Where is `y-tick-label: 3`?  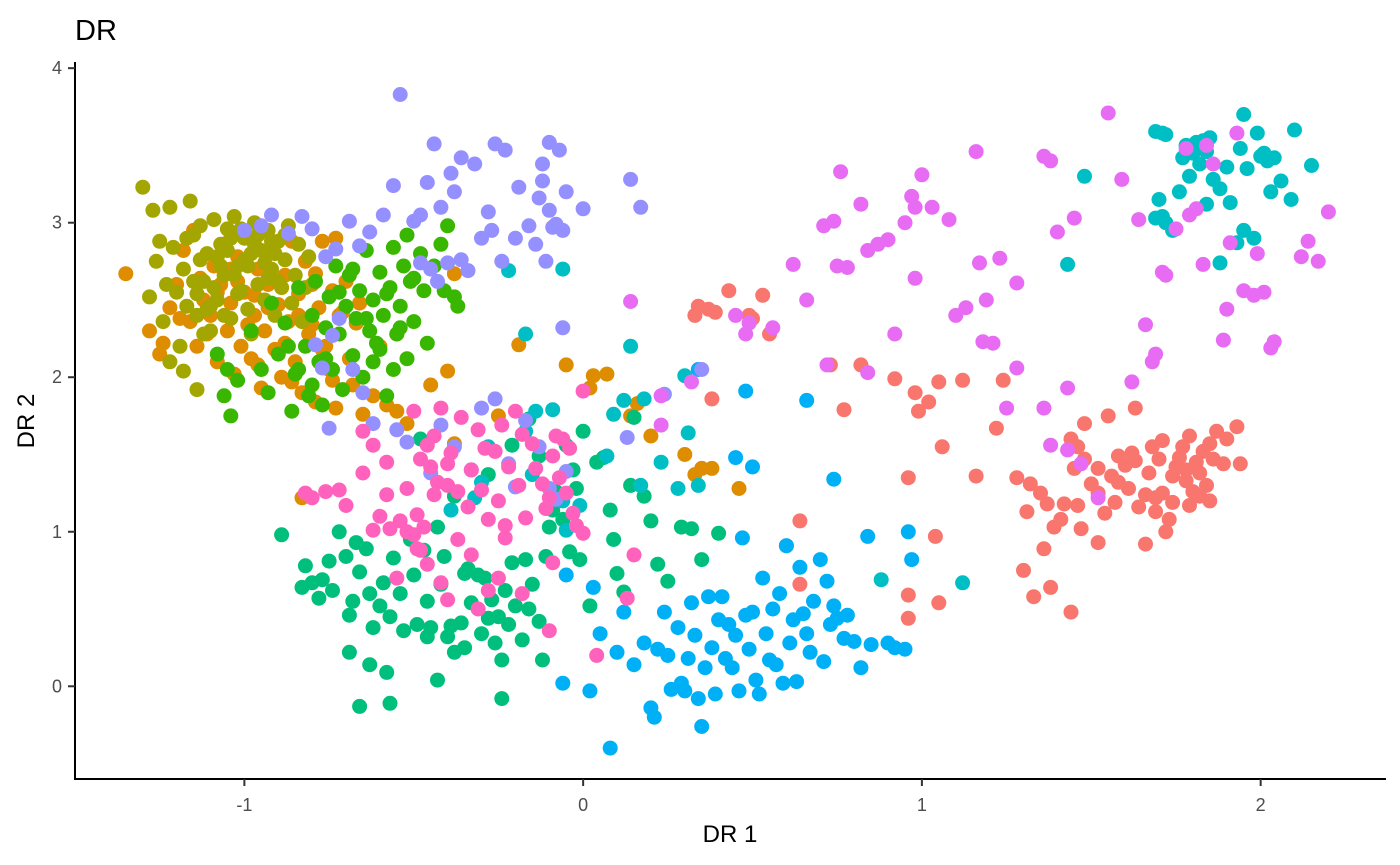
y-tick-label: 3 is located at coordinates (57, 223).